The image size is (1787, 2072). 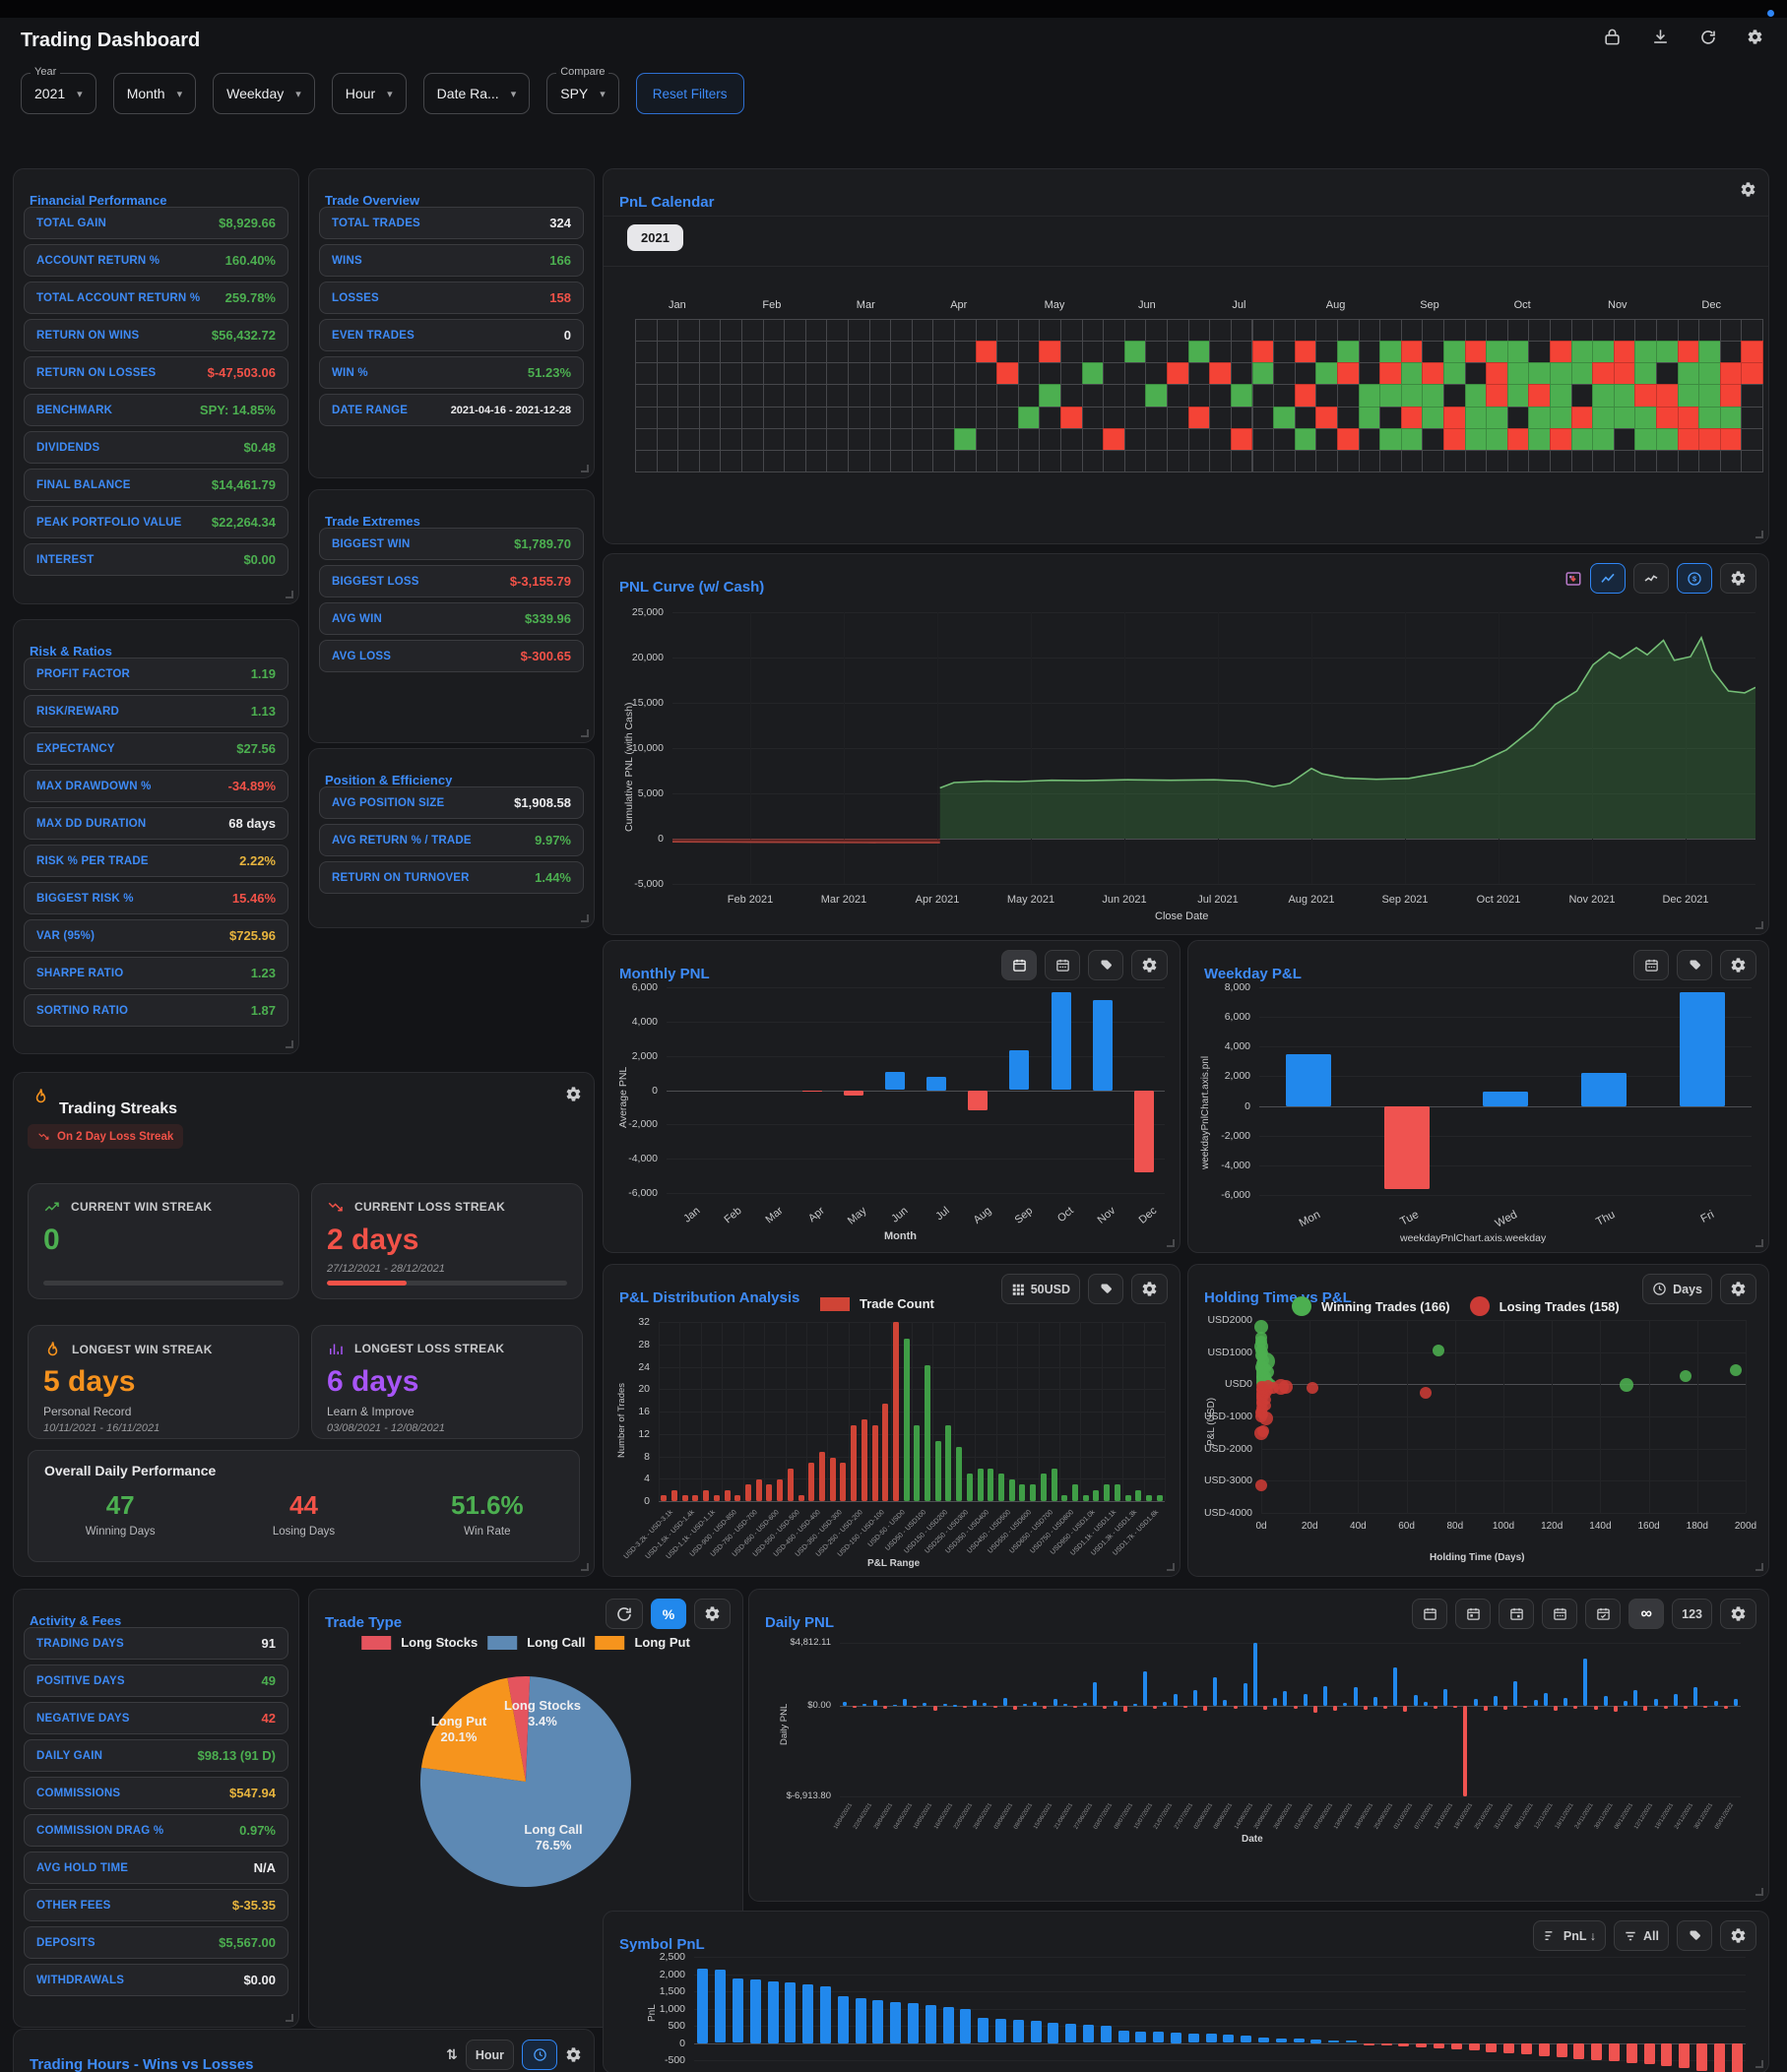 What do you see at coordinates (489, 2055) in the screenshot?
I see `text-button: Hour` at bounding box center [489, 2055].